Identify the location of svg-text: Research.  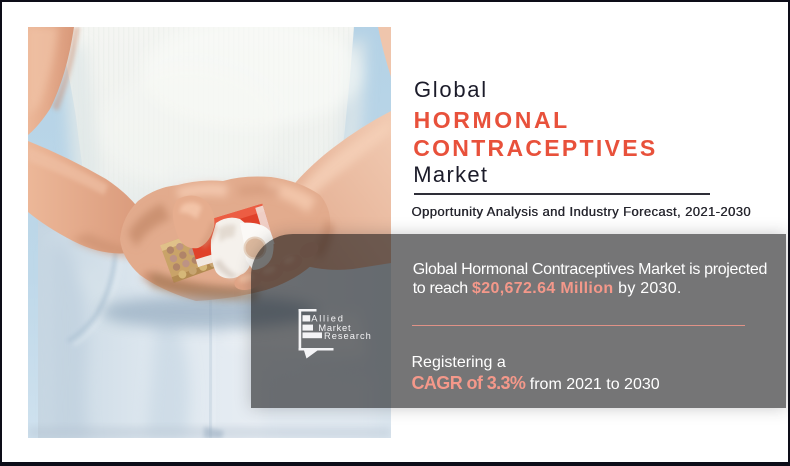
(348, 336).